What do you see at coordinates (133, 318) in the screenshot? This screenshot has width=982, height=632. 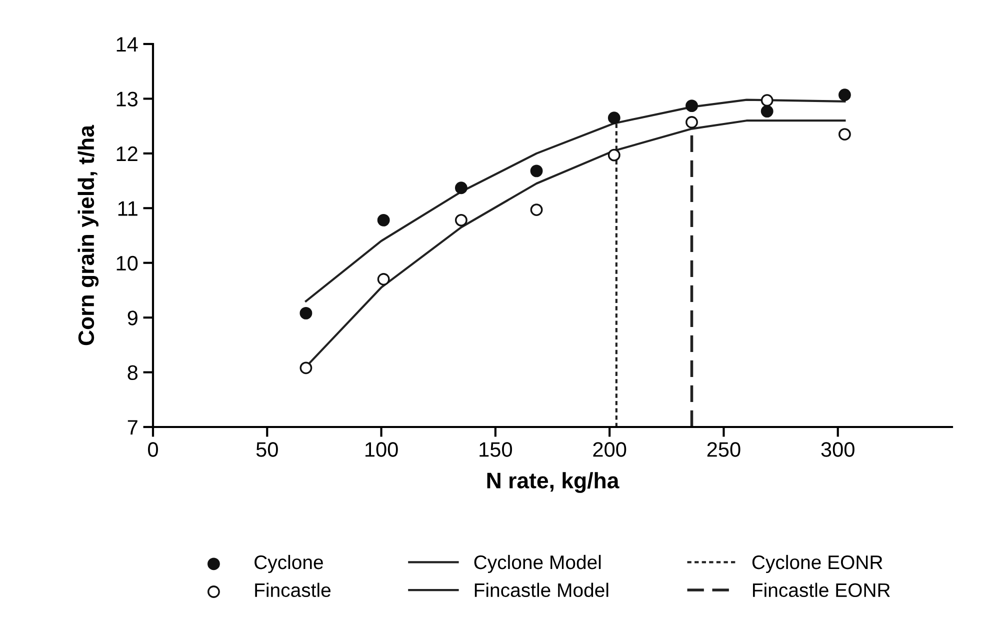 I see `y-tick-label: 9` at bounding box center [133, 318].